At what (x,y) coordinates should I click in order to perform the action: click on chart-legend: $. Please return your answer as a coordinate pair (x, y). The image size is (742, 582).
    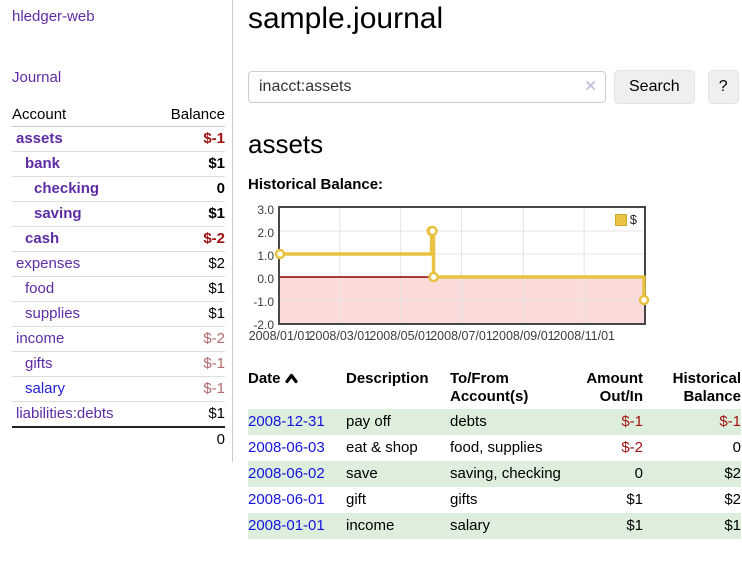
    Looking at the image, I should click on (625, 219).